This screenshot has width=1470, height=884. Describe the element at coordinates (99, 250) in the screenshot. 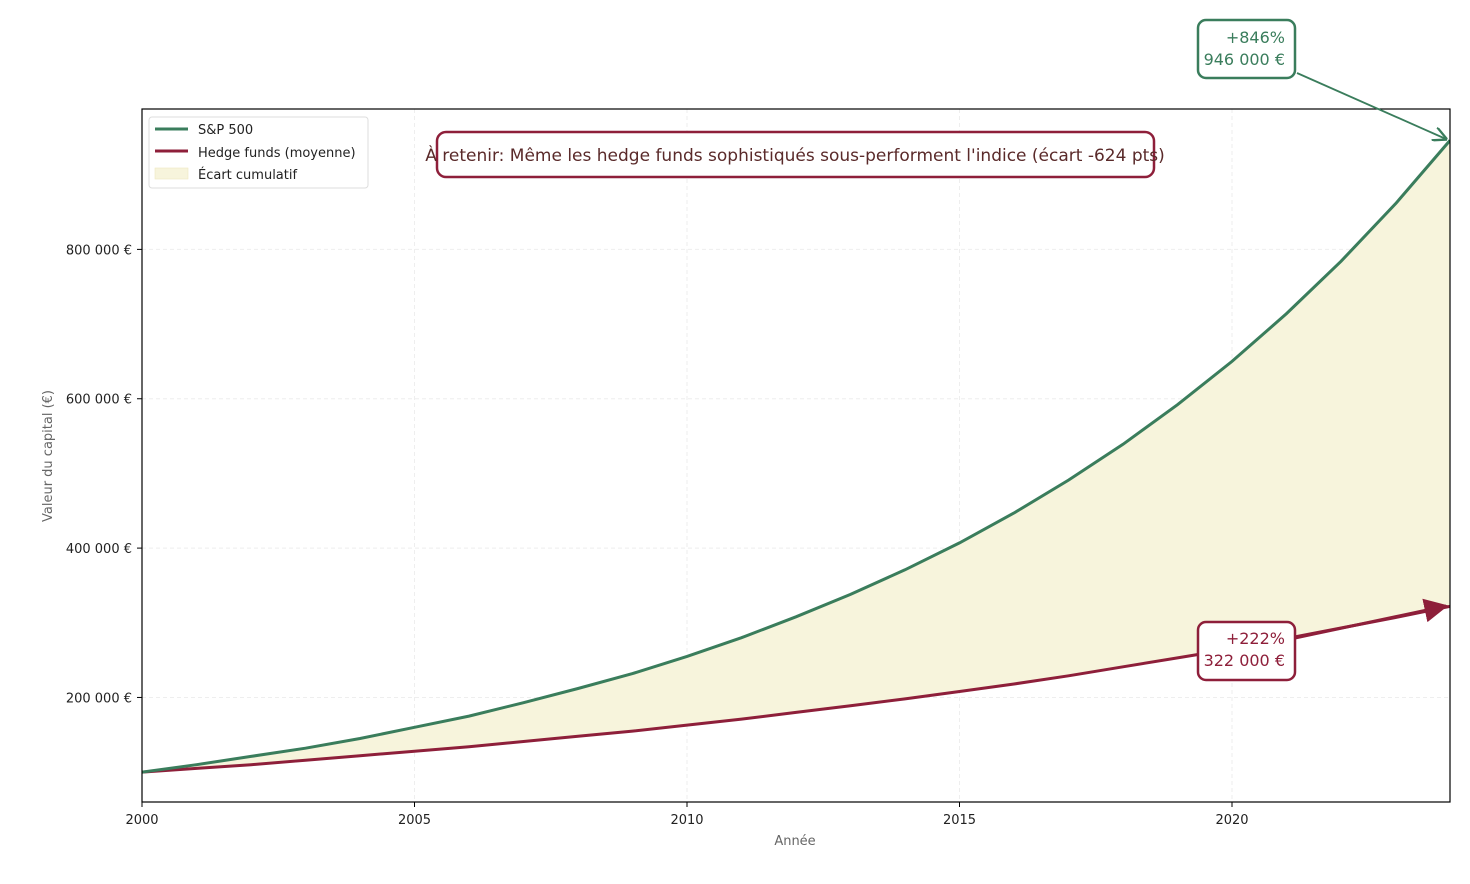

I see `y-tick-label: 800 000 €` at that location.